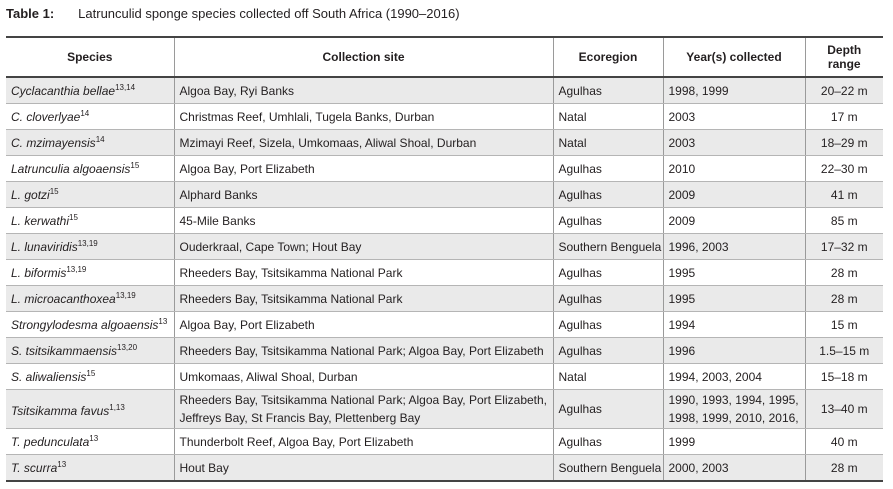 This screenshot has width=893, height=489. I want to click on collection-site-cell: 45-Mile Banks, so click(363, 220).